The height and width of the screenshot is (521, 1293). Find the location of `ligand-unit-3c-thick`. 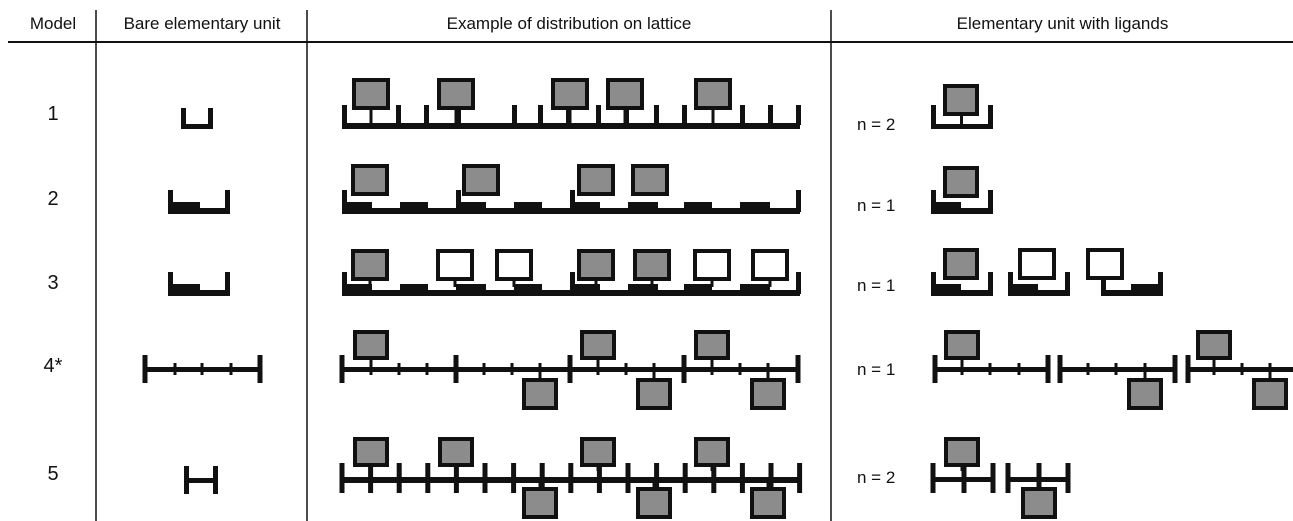

ligand-unit-3c-thick is located at coordinates (1146, 288).